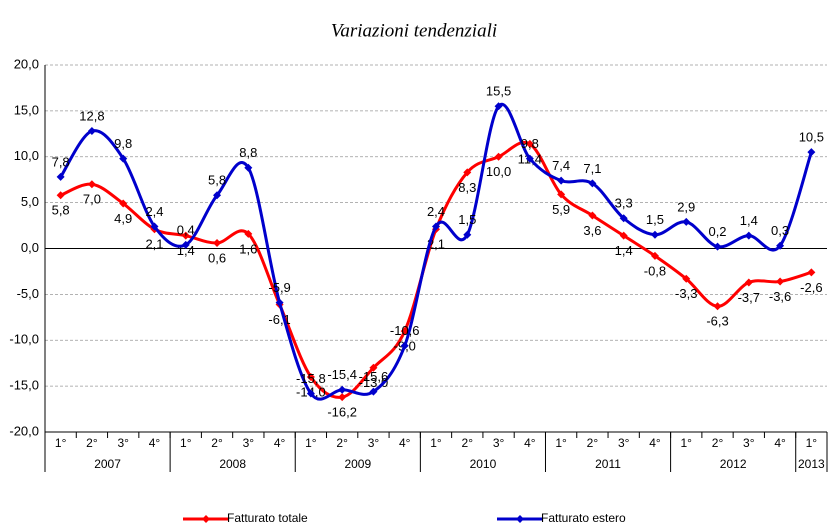  What do you see at coordinates (561, 209) in the screenshot?
I see `data-label: 5,9` at bounding box center [561, 209].